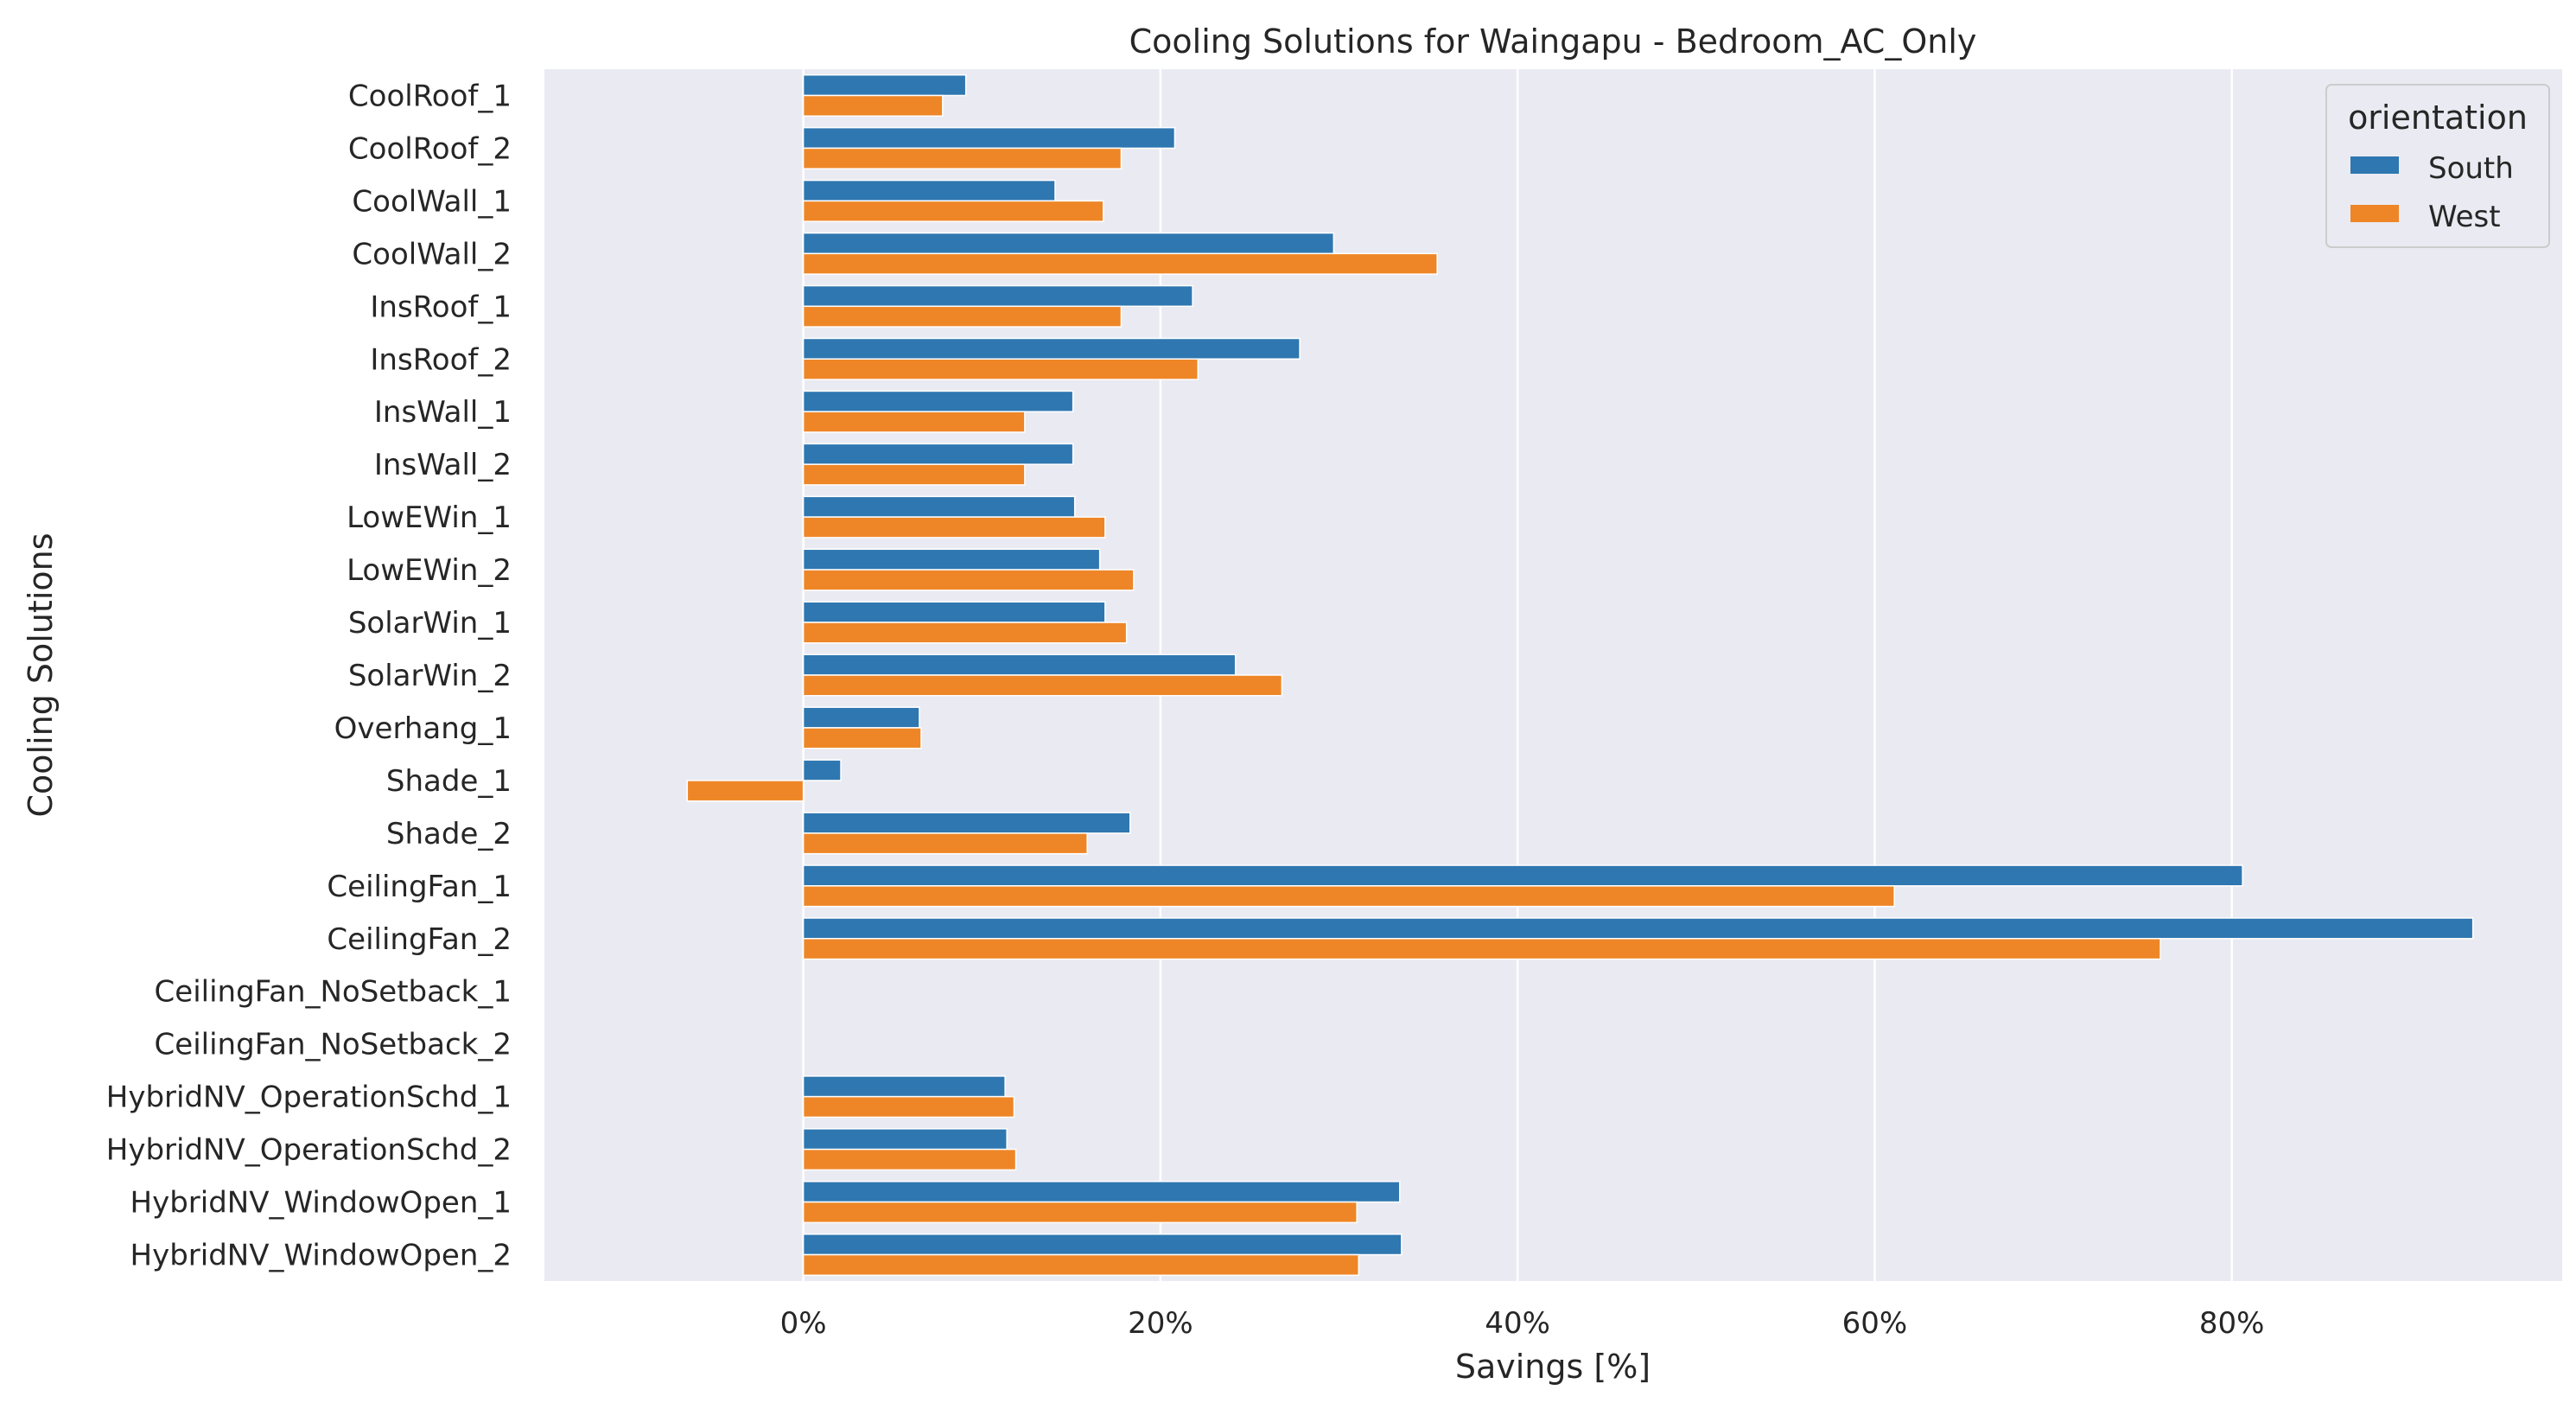 This screenshot has height=1409, width=2576. What do you see at coordinates (41, 675) in the screenshot?
I see `y-axis-label: Cooling Solutions` at bounding box center [41, 675].